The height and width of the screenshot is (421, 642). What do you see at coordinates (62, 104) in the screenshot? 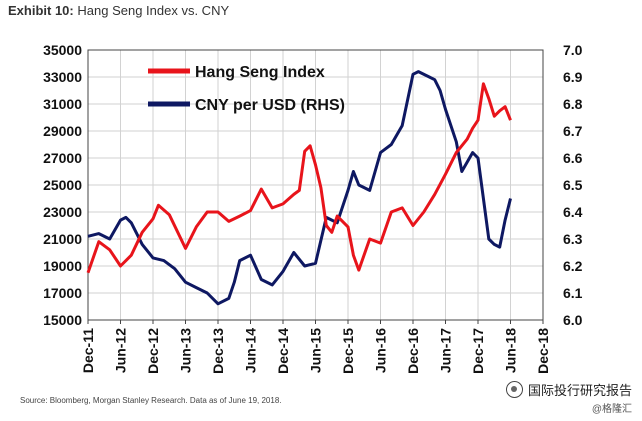
I see `y-left-tick-label: 31000` at bounding box center [62, 104].